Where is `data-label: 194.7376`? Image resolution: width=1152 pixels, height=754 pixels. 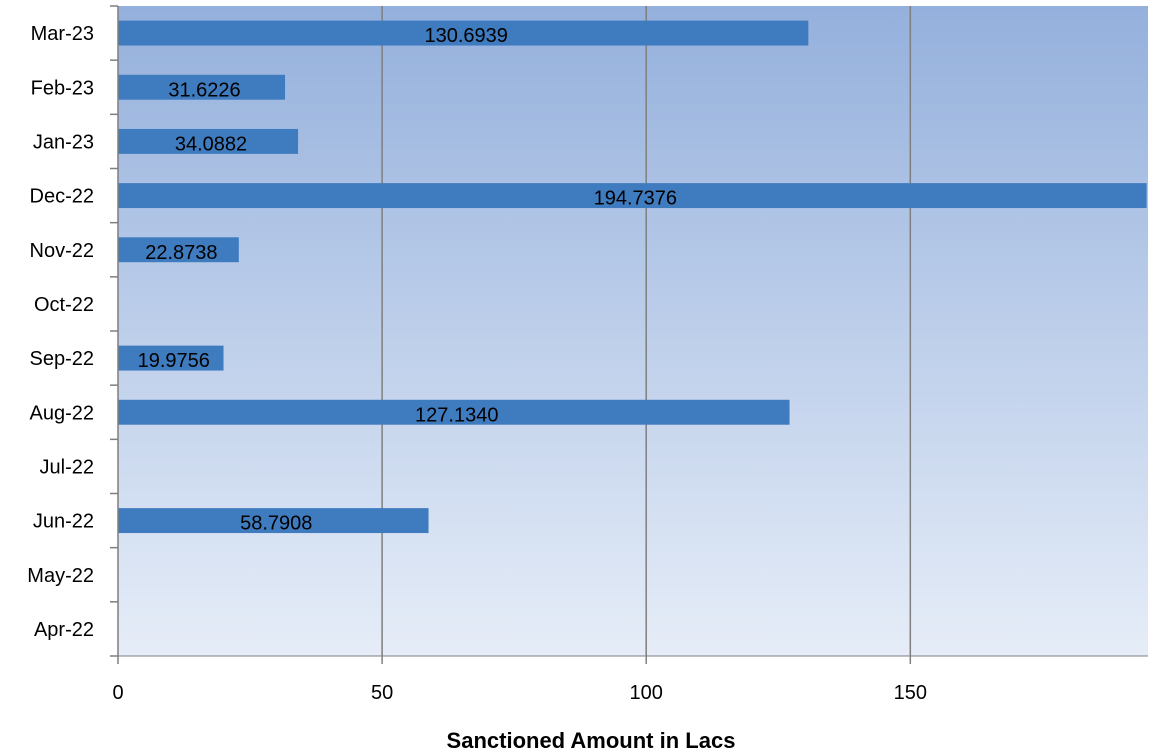
data-label: 194.7376 is located at coordinates (635, 199).